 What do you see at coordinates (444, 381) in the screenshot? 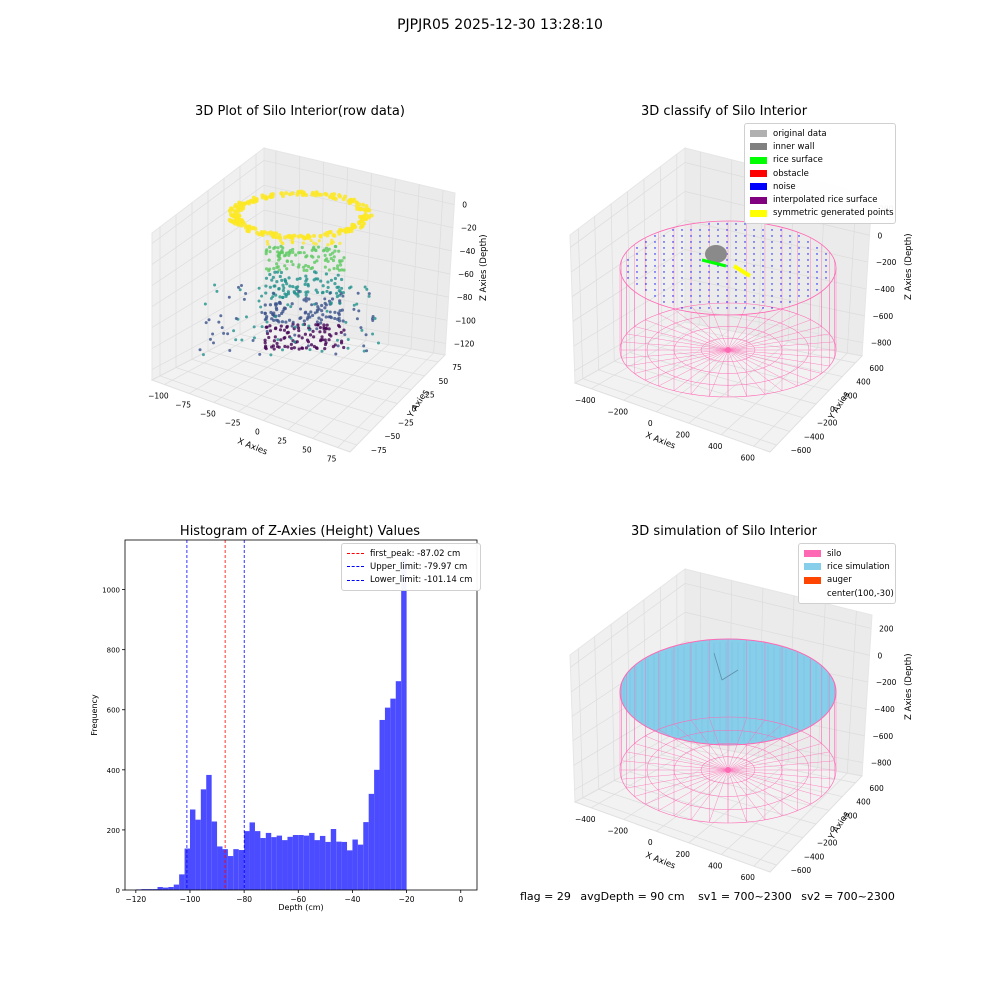
I see `p1-y-tick: 50` at bounding box center [444, 381].